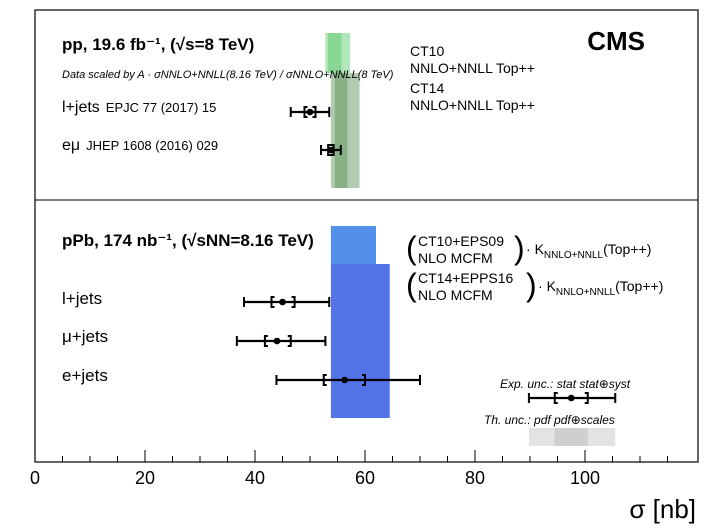  Describe the element at coordinates (540, 249) in the screenshot. I see `pPb-band-k-0: K` at that location.